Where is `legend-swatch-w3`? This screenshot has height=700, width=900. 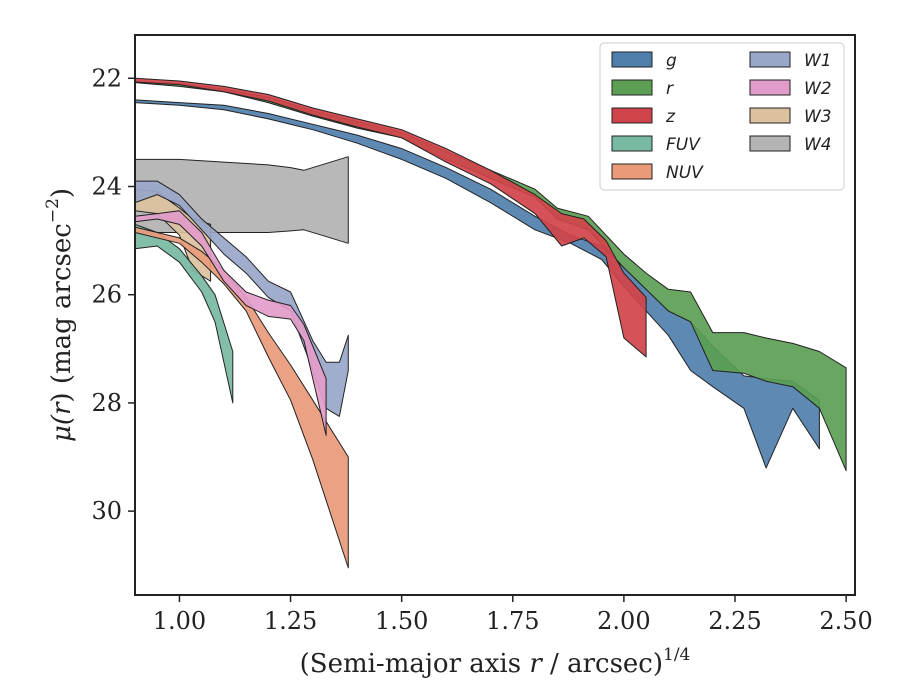 legend-swatch-w3 is located at coordinates (770, 115).